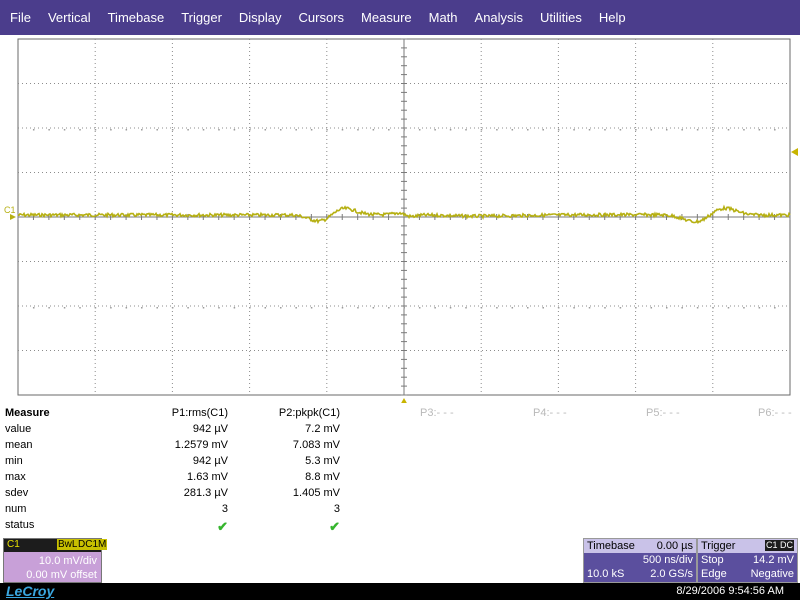 The width and height of the screenshot is (800, 600). Describe the element at coordinates (498, 17) in the screenshot. I see `menu-analysis: Analysis` at that location.